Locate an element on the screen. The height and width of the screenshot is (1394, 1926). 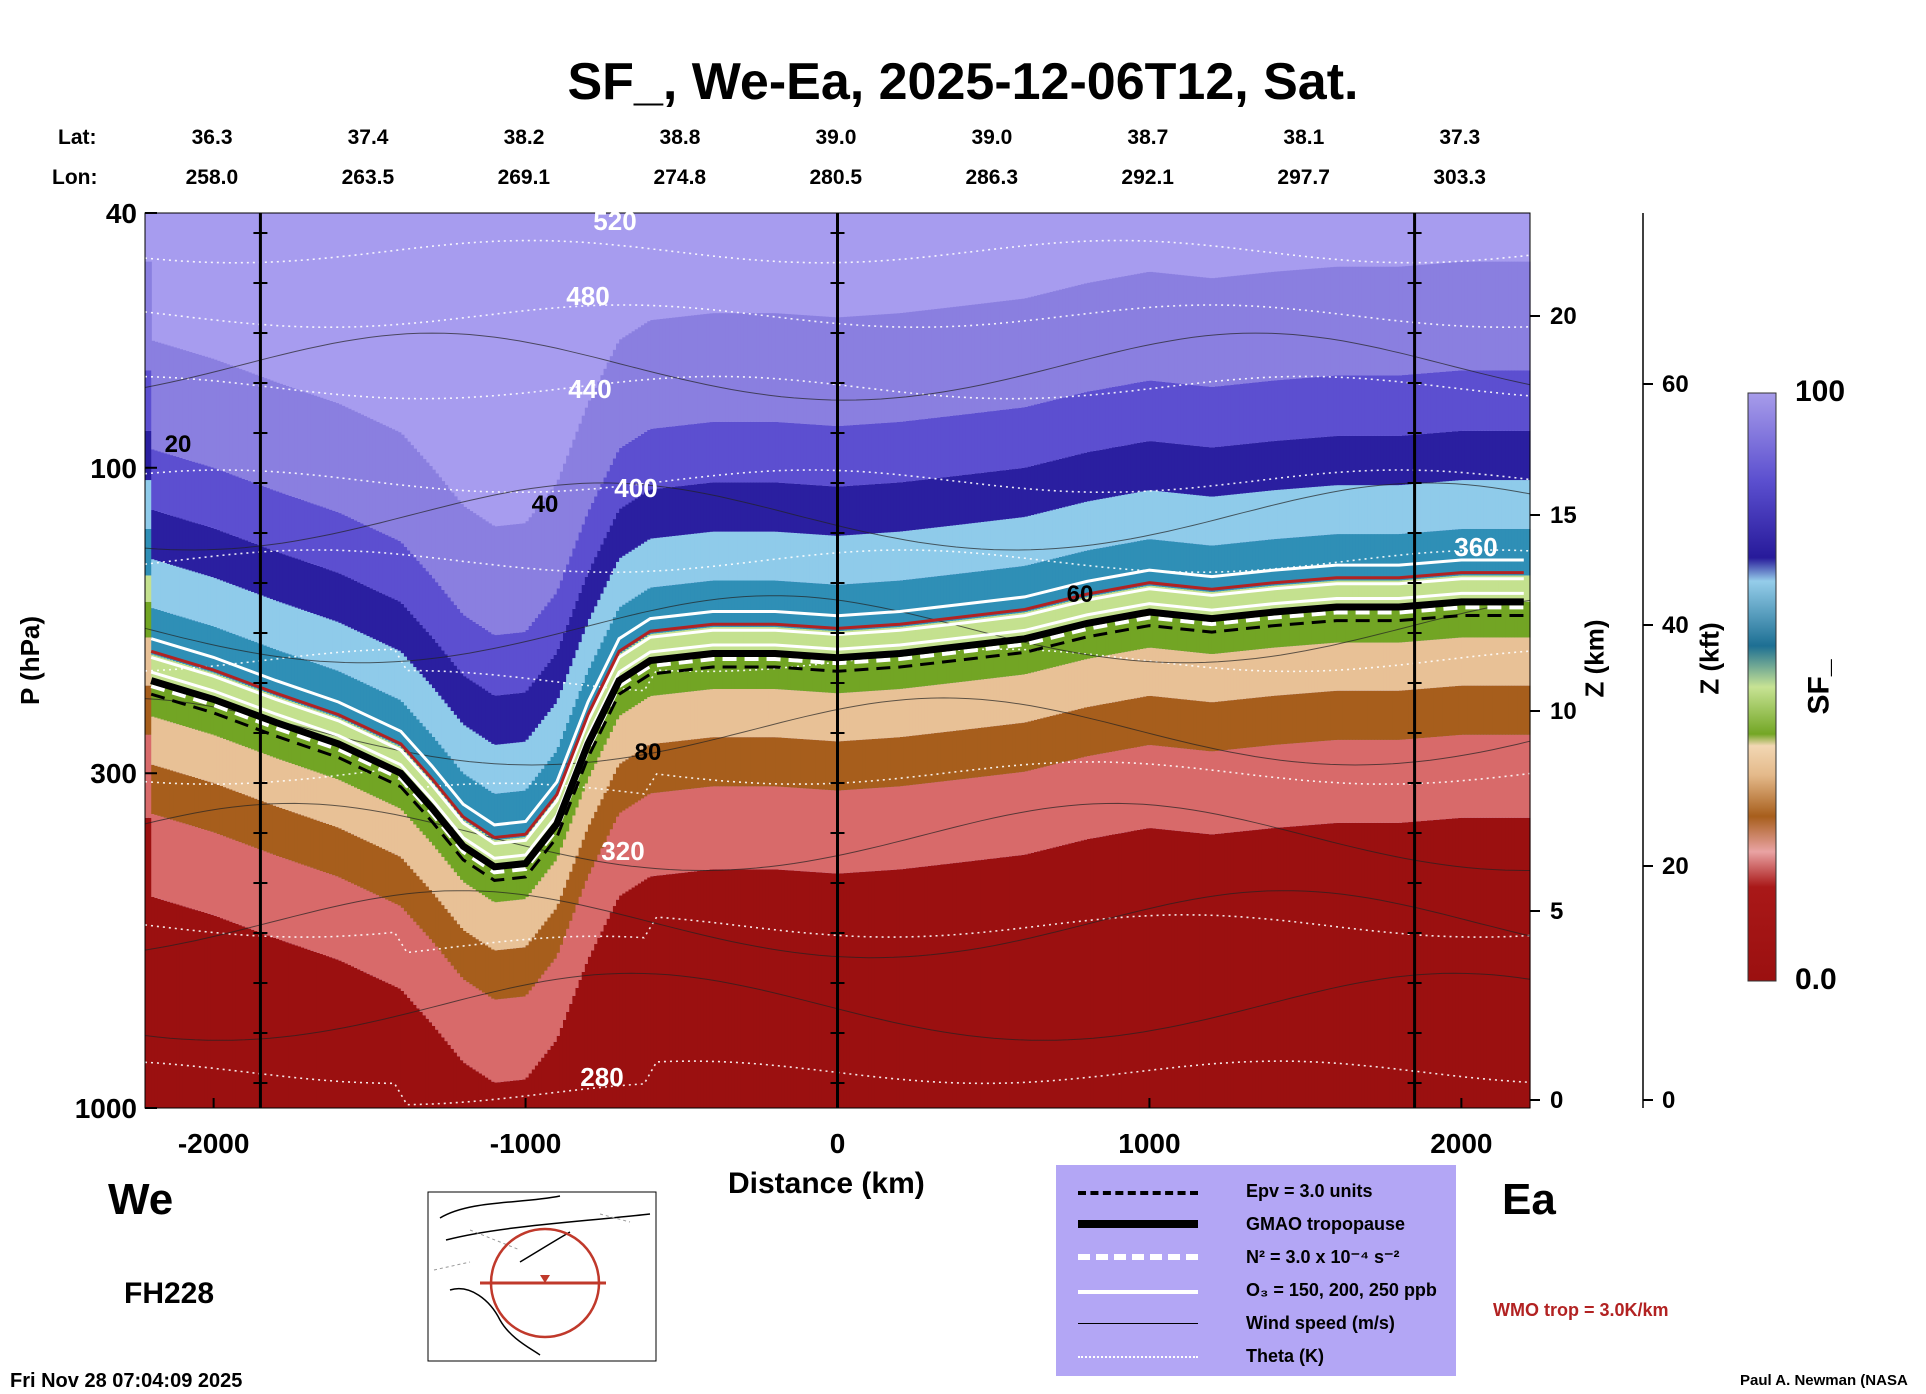
z-kft-tick-label: 20 is located at coordinates (1675, 866).